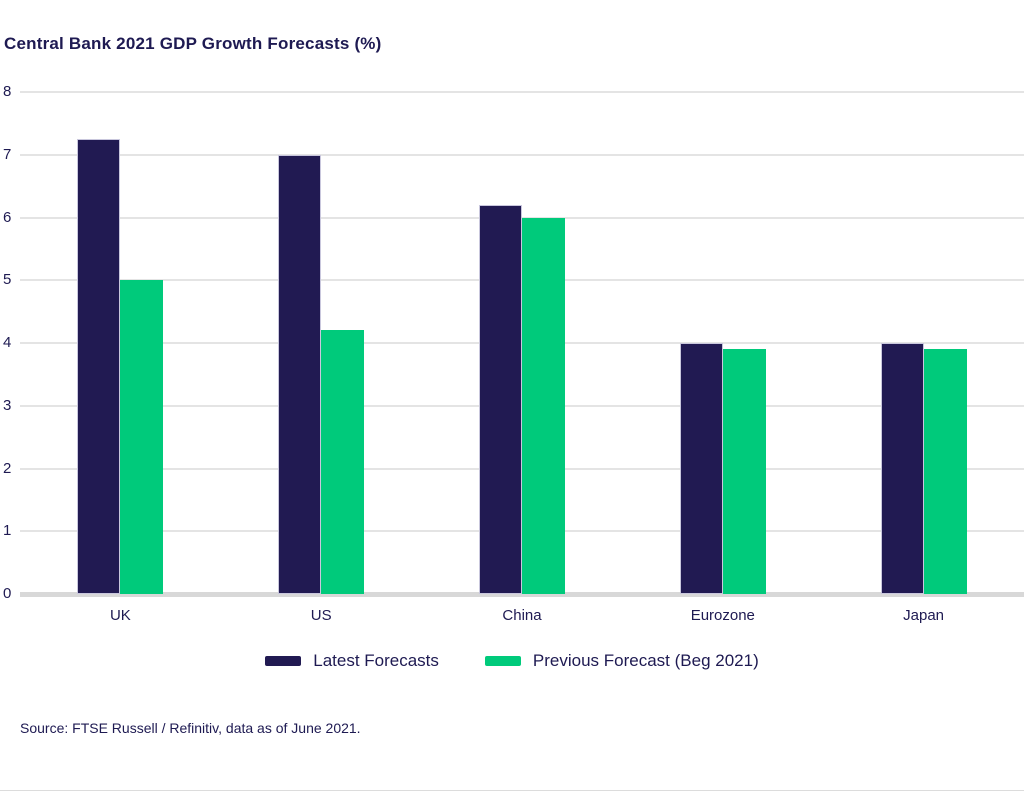 The height and width of the screenshot is (792, 1024). What do you see at coordinates (645, 660) in the screenshot?
I see `legend-label-previous-forecast: Previous Forecast (Beg 2021)` at bounding box center [645, 660].